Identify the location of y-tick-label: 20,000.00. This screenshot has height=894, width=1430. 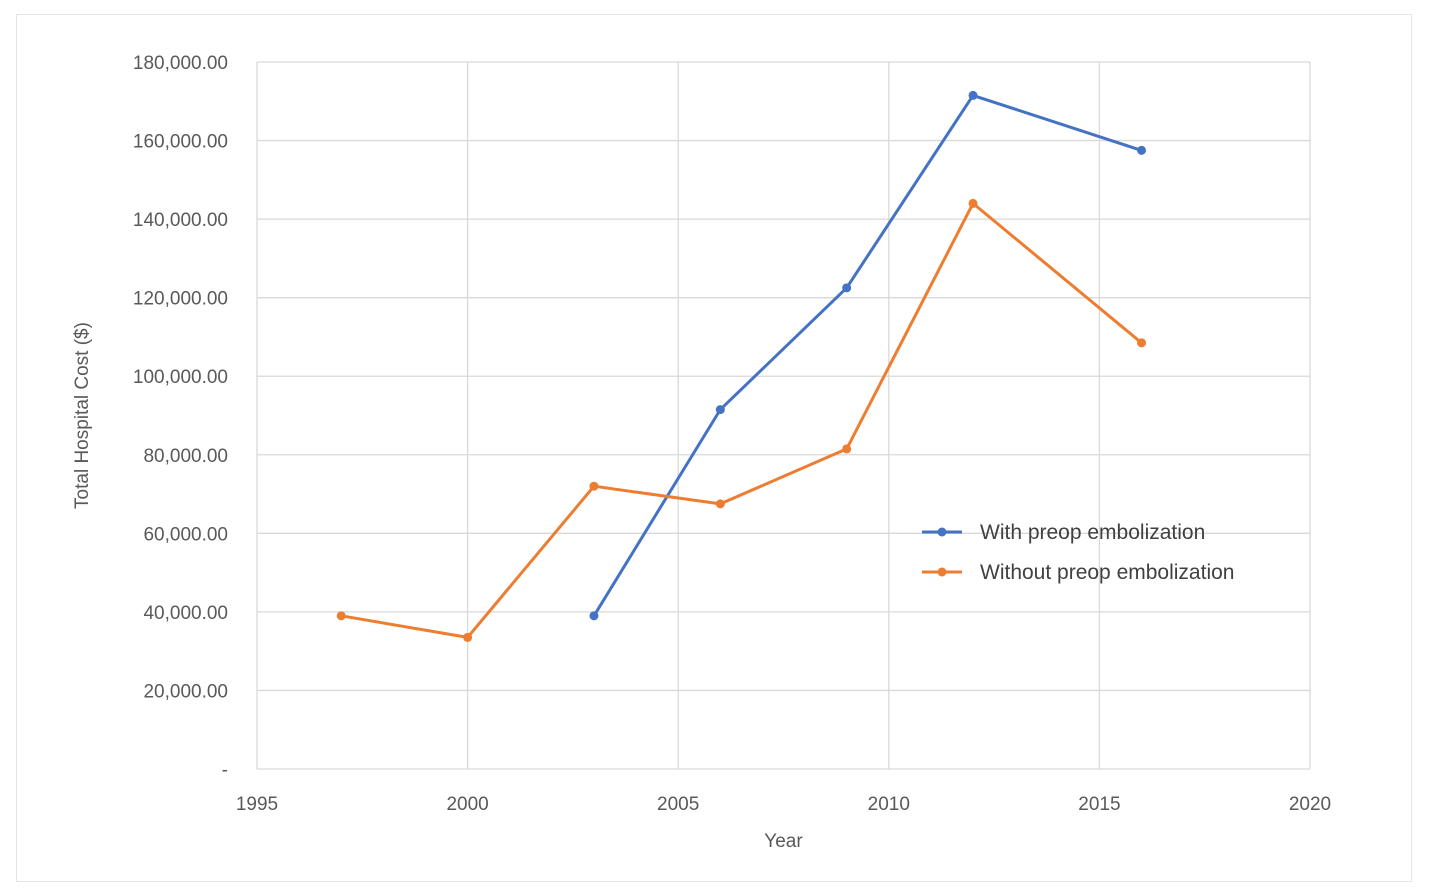
(185, 691).